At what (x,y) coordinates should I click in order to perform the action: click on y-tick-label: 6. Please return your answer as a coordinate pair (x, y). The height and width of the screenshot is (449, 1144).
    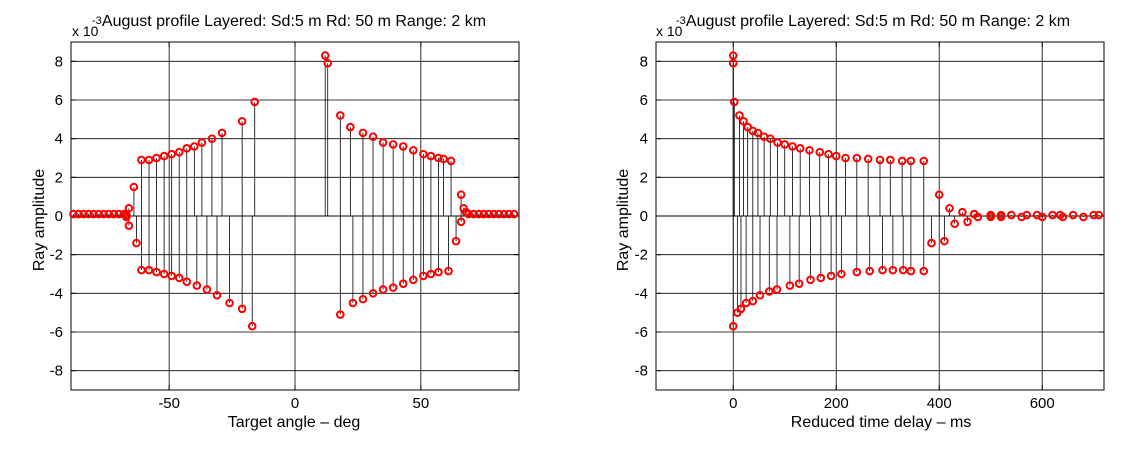
    Looking at the image, I should click on (644, 100).